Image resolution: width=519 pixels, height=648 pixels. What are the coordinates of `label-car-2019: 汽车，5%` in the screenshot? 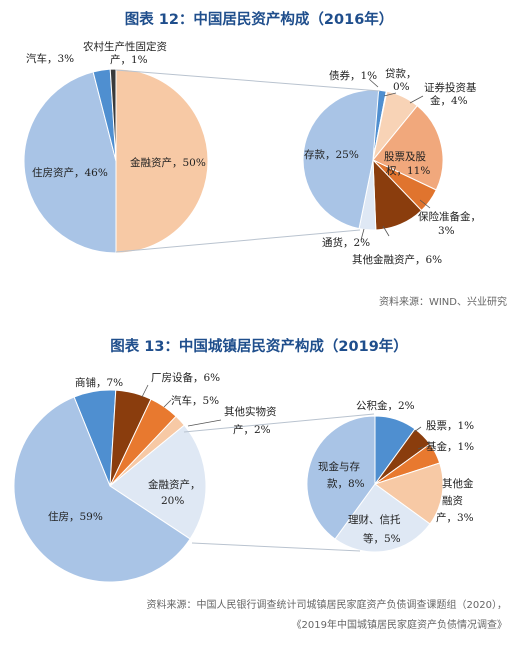 It's located at (195, 400).